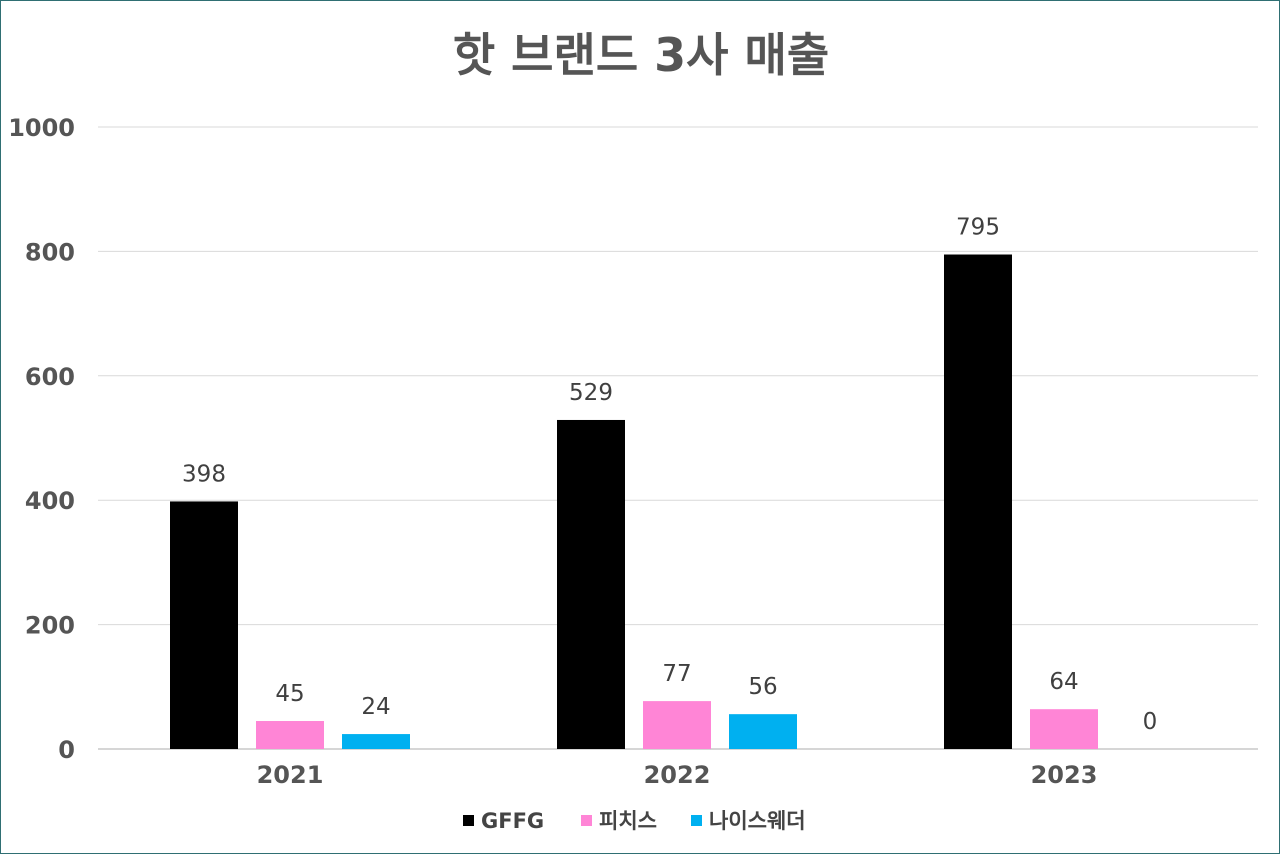 The width and height of the screenshot is (1280, 855). What do you see at coordinates (512, 821) in the screenshot?
I see `legend-entry: GFFG` at bounding box center [512, 821].